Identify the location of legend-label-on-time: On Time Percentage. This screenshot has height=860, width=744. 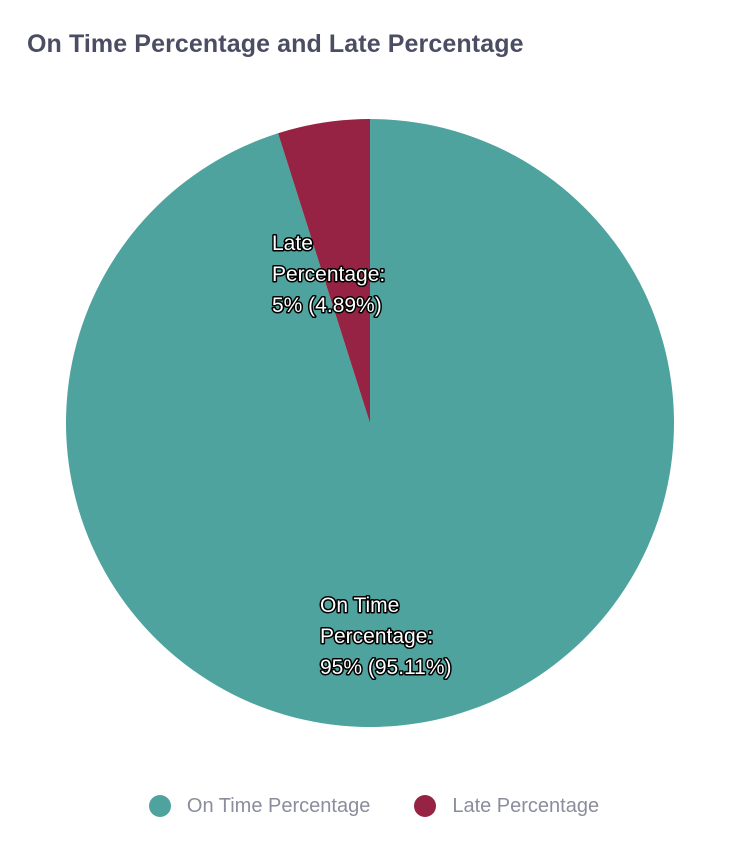
(278, 805).